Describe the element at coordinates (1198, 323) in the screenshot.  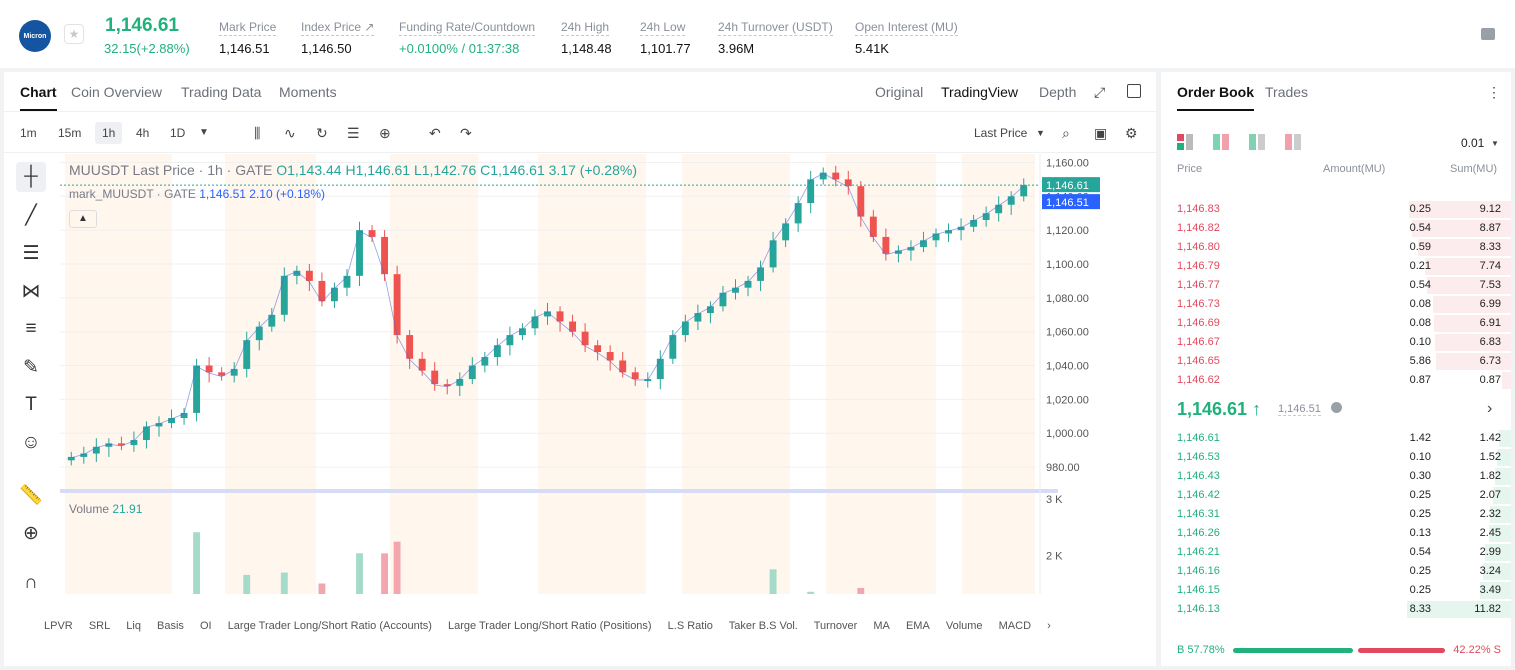
I see `row-price: 1,146.69` at that location.